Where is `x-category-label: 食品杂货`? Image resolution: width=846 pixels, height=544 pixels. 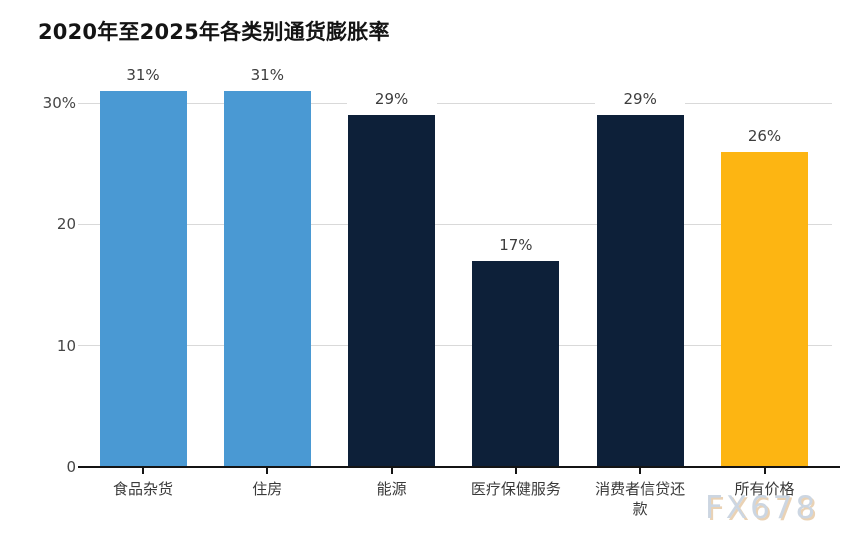
x-category-label: 食品杂货 is located at coordinates (142, 489).